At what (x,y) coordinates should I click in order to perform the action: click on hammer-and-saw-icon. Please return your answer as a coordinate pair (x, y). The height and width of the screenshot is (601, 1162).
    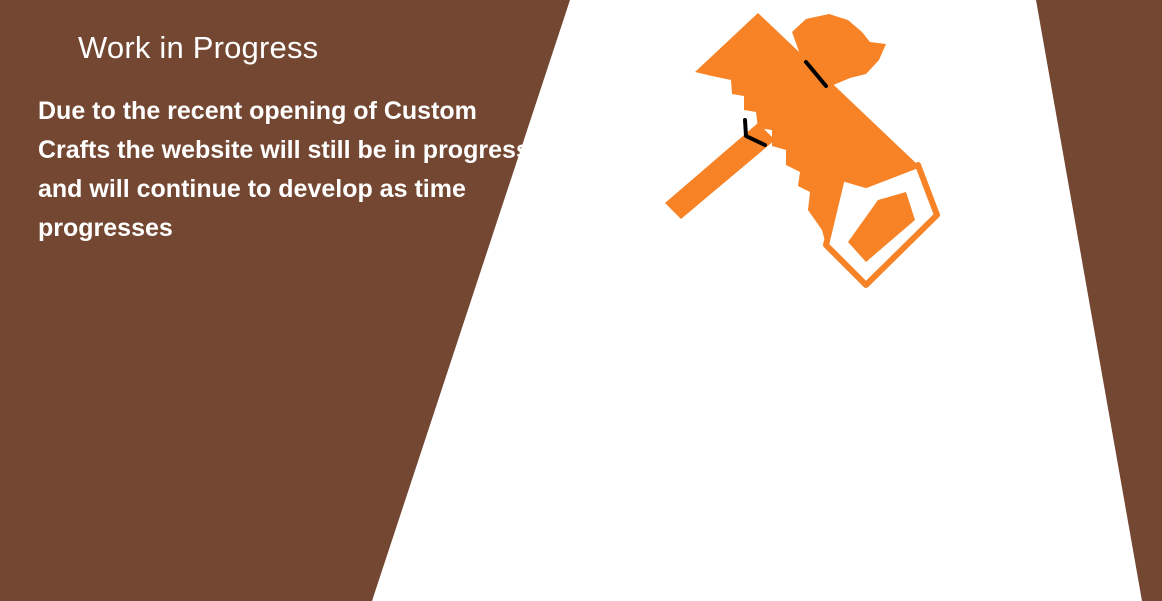
    Looking at the image, I should click on (802, 150).